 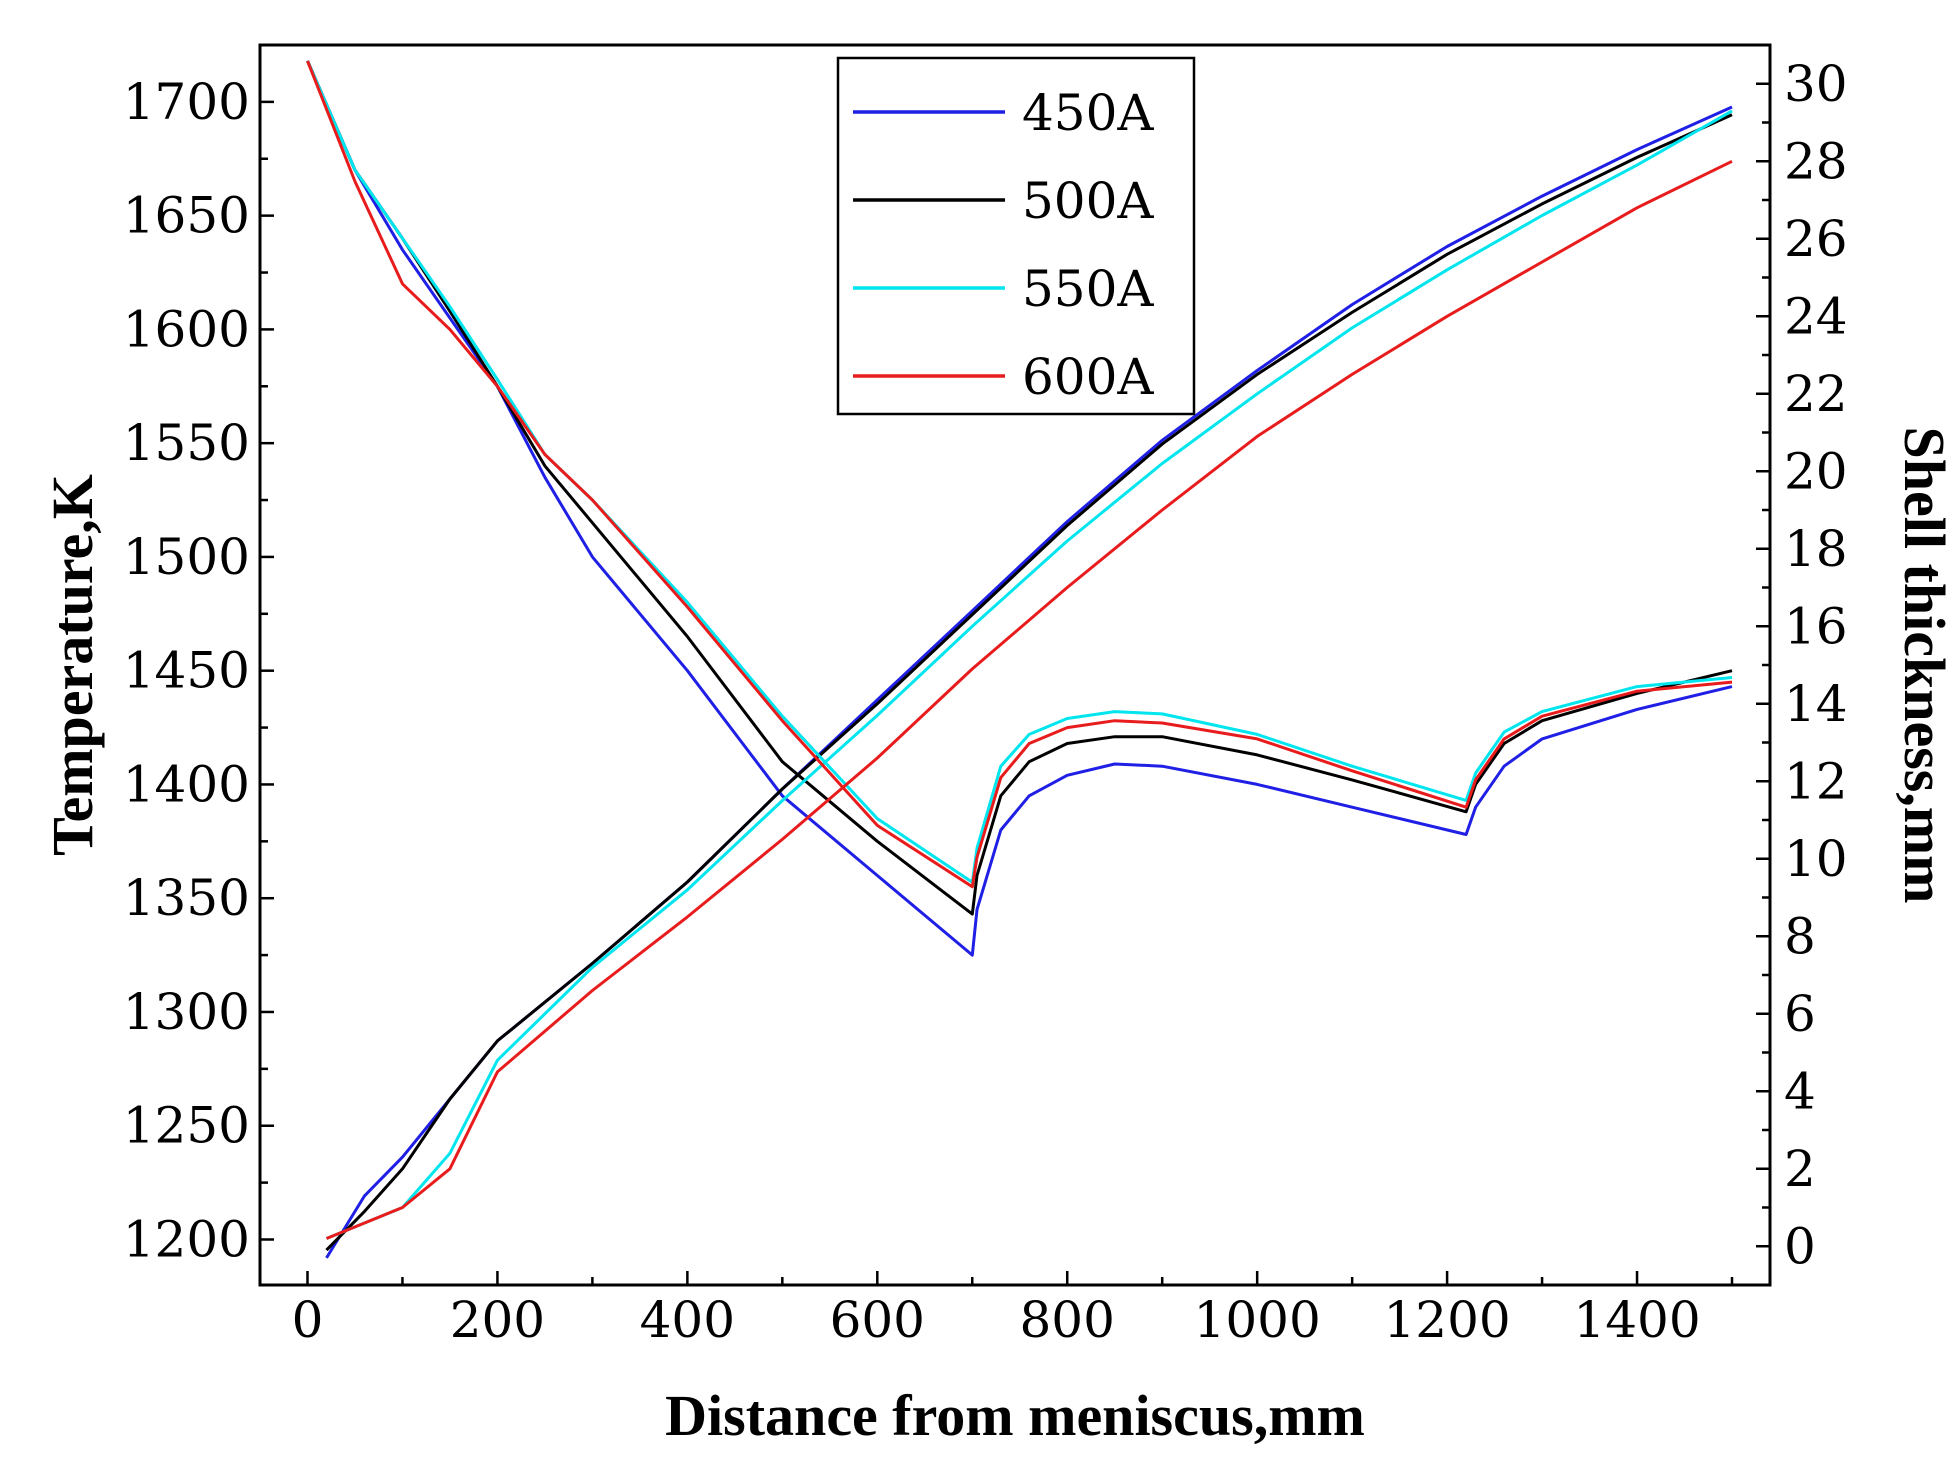 I want to click on y-axis-title: Temperature,K, so click(x=72, y=665).